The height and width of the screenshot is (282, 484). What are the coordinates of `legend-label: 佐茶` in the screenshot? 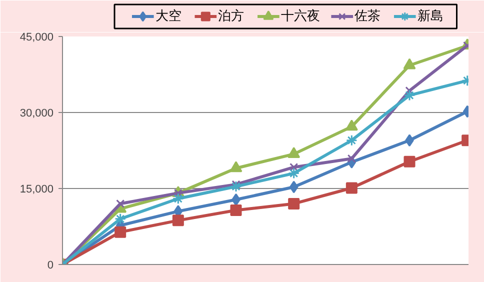 It's located at (367, 16).